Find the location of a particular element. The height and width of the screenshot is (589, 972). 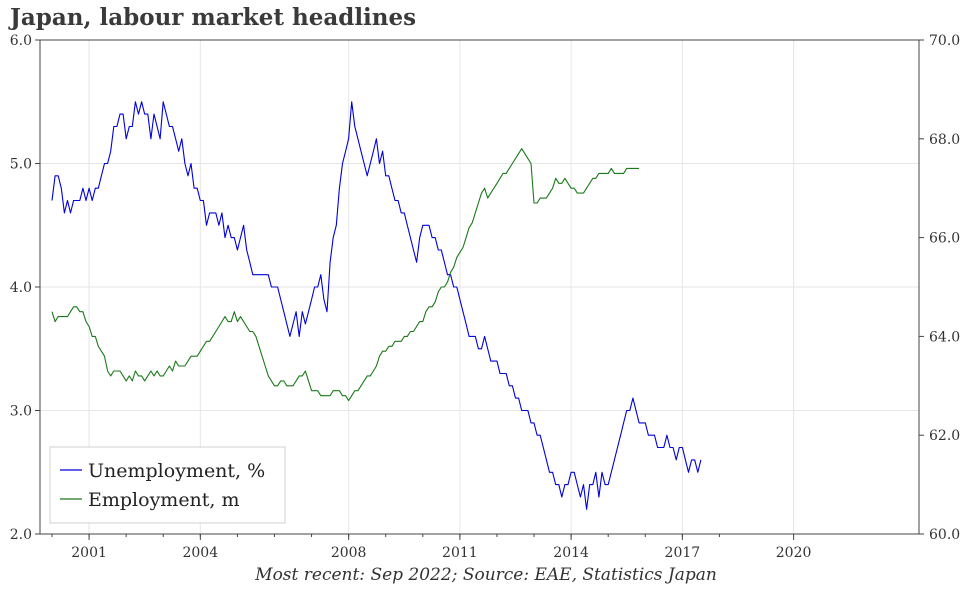

left-tick-label: 4.0 is located at coordinates (21, 288).